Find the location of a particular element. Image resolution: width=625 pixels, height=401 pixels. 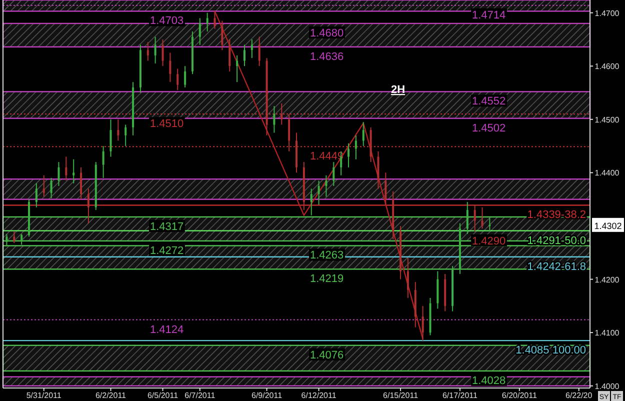

y-tick-label: 1.4600 is located at coordinates (607, 67).